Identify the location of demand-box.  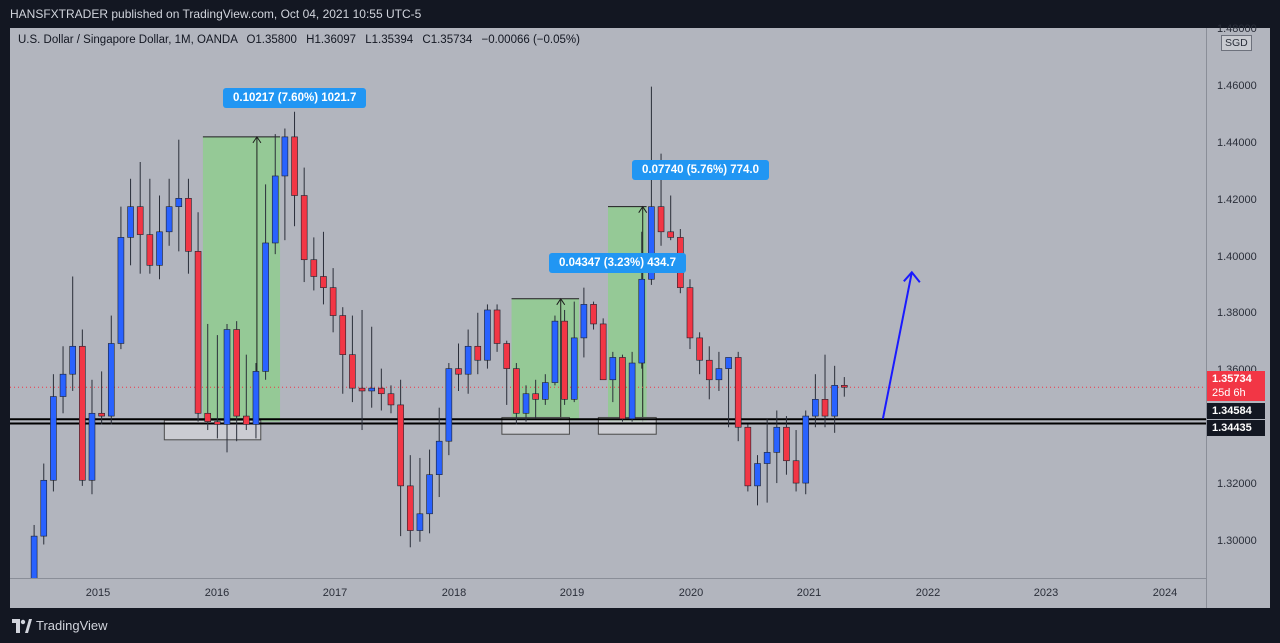
(627, 425).